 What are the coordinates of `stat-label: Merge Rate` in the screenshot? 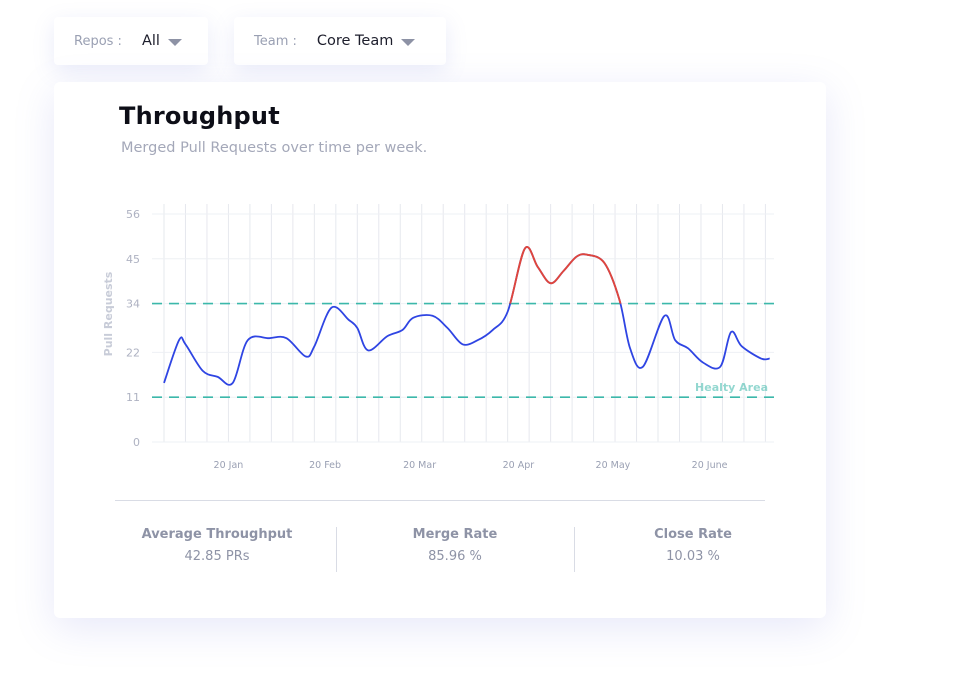 It's located at (455, 534).